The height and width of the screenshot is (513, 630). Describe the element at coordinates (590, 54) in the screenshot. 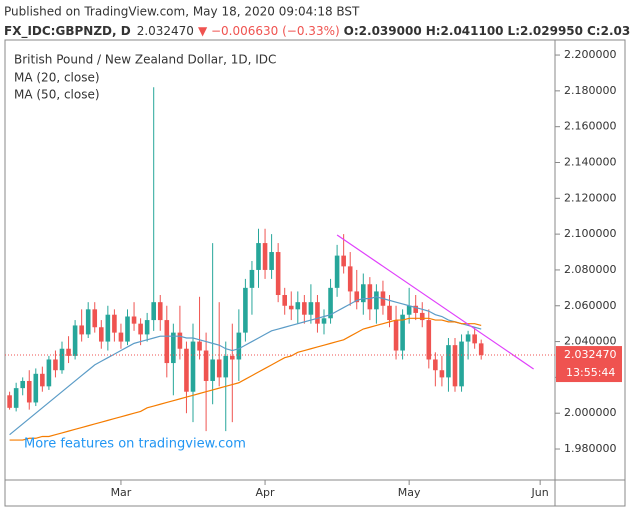

I see `y-tick-label: 2.200000` at that location.